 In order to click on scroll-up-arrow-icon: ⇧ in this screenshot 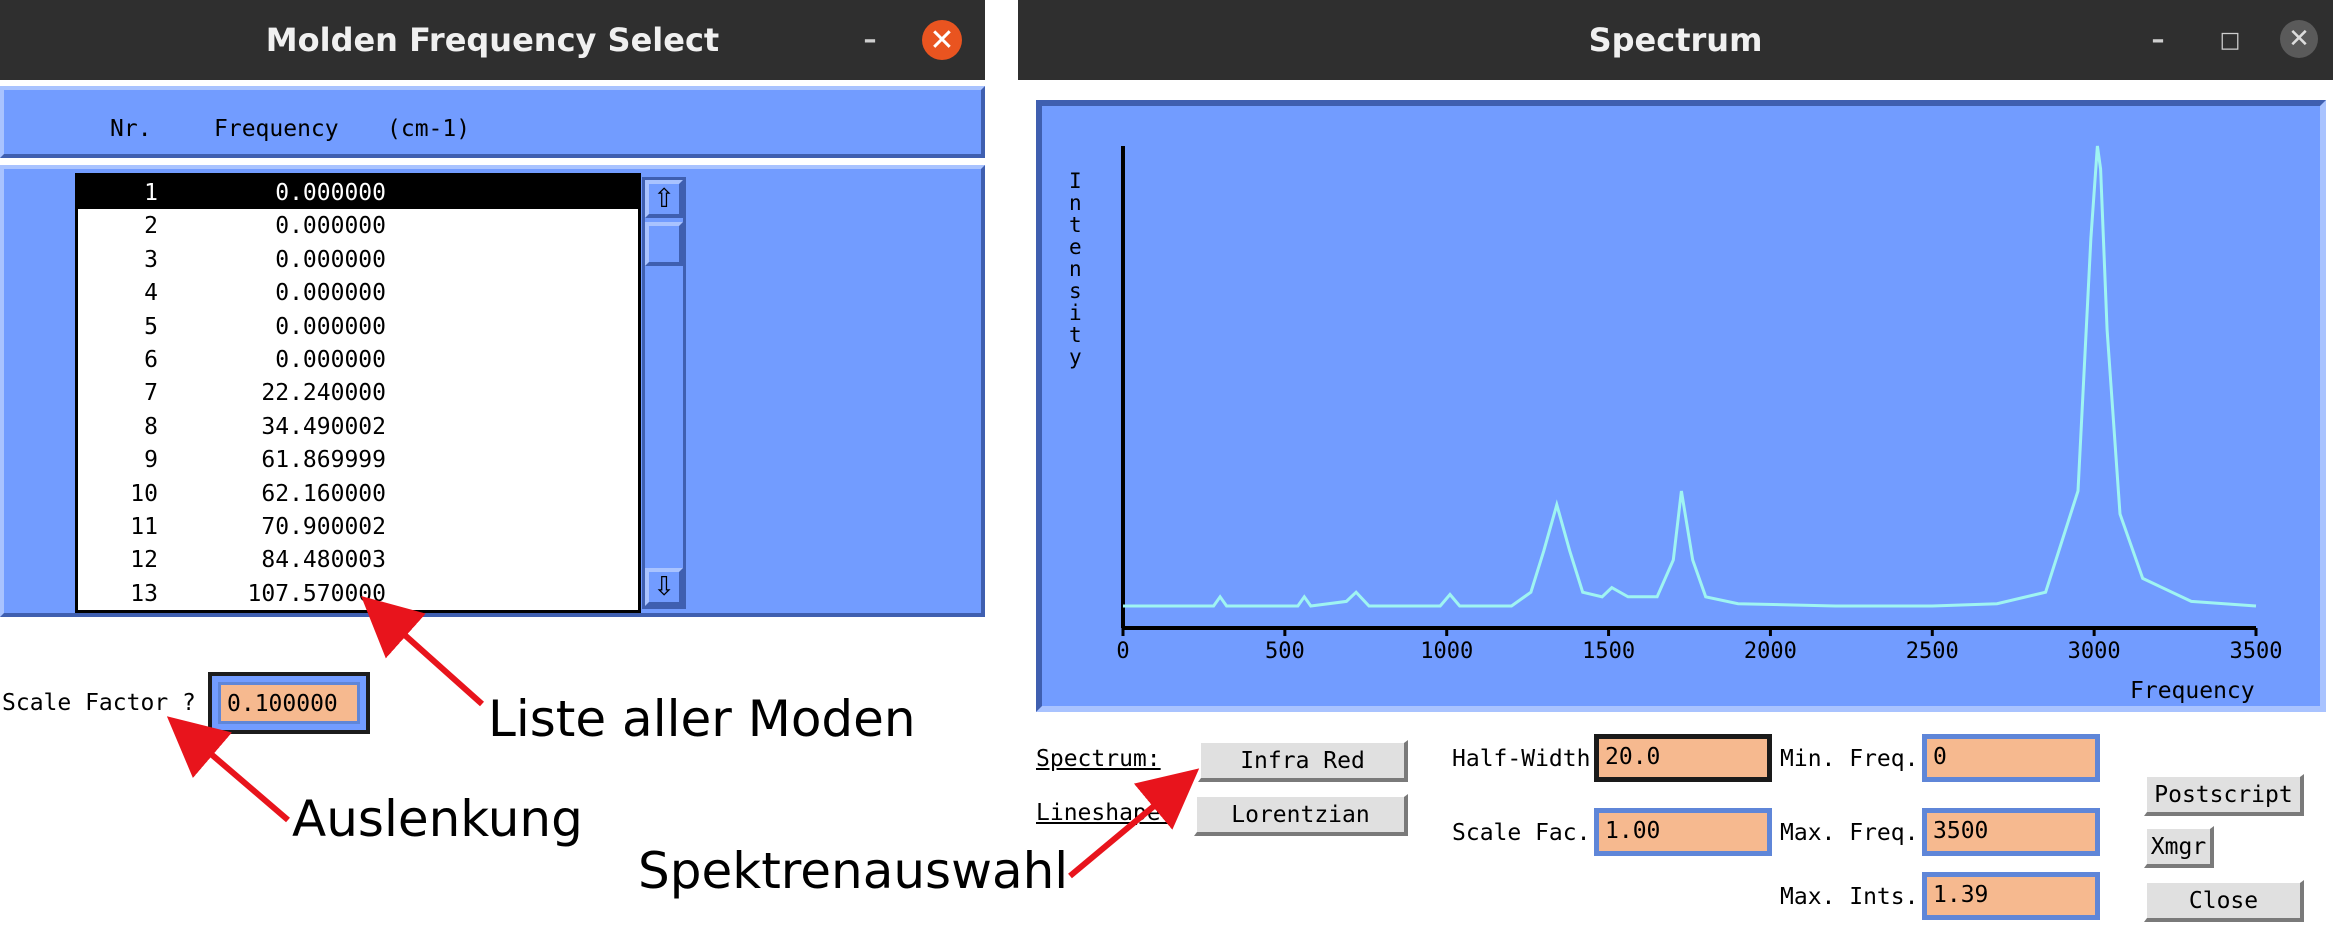, I will do `click(664, 199)`.